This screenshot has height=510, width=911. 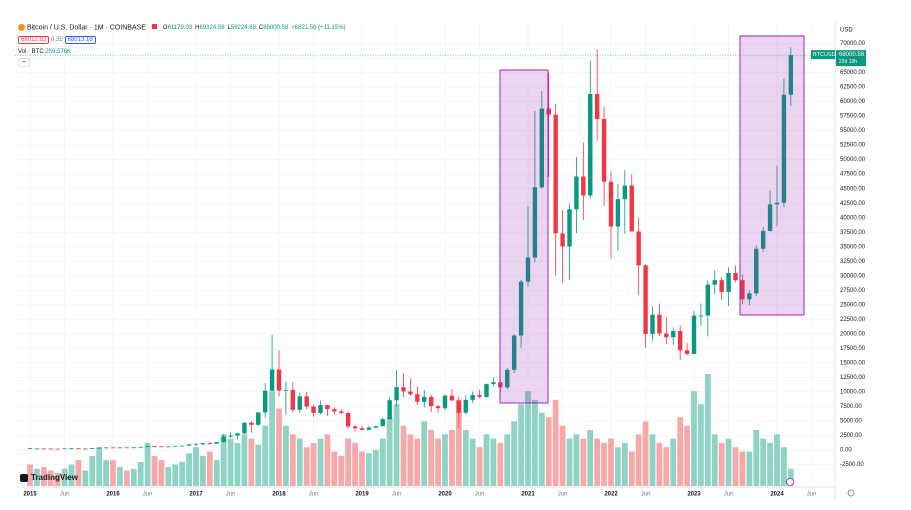 What do you see at coordinates (853, 218) in the screenshot?
I see `y-tick-label: 40000.00` at bounding box center [853, 218].